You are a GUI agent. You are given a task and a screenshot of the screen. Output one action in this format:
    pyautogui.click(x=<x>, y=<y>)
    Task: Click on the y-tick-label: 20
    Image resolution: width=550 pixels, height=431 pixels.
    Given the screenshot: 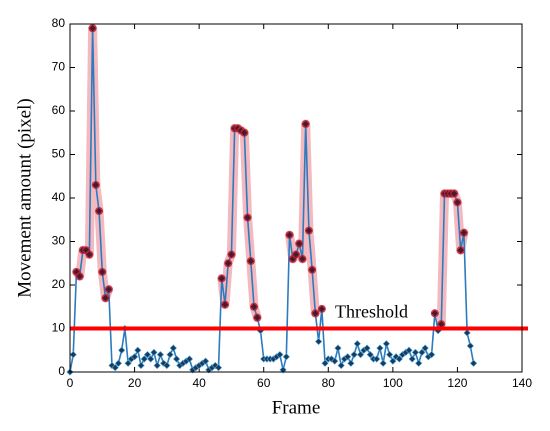 What is the action you would take?
    pyautogui.click(x=59, y=284)
    